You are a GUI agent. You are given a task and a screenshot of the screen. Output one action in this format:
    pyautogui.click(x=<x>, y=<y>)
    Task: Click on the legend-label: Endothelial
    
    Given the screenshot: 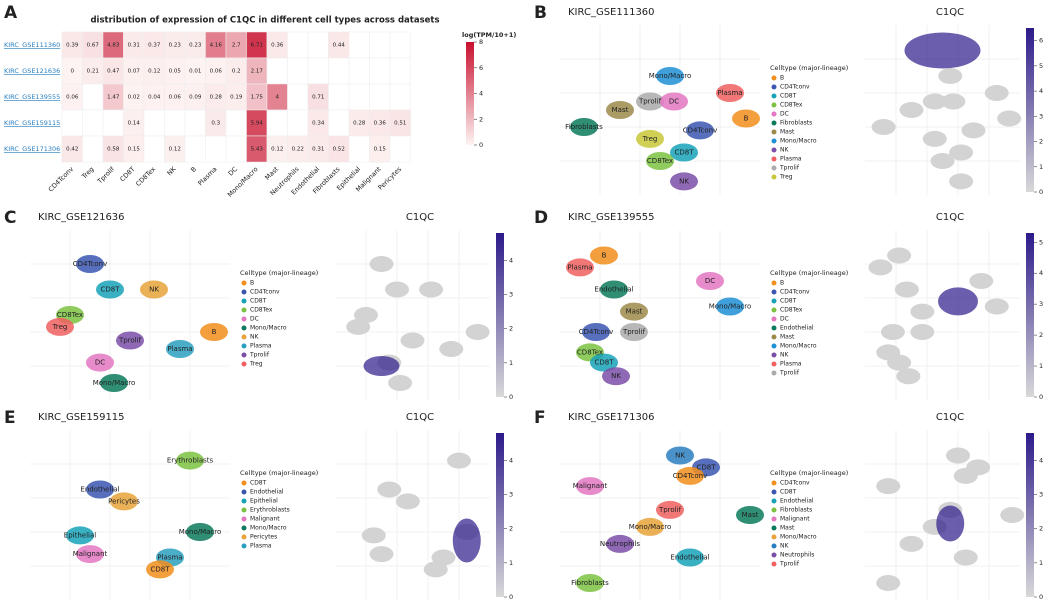 What is the action you would take?
    pyautogui.click(x=267, y=492)
    